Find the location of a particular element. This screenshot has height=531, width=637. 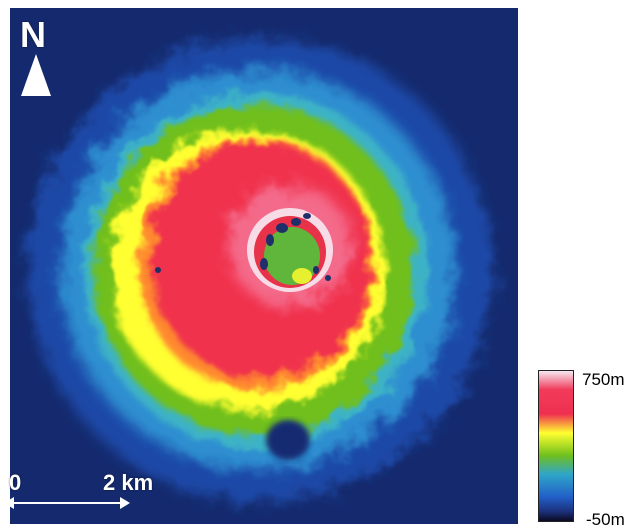

southern-seamount is located at coordinates (288, 440).